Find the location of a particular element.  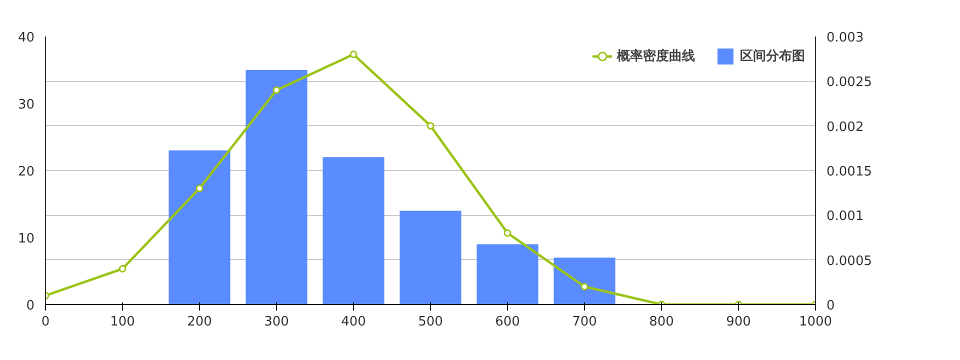

legend-label: 概率密度曲线 is located at coordinates (656, 56).